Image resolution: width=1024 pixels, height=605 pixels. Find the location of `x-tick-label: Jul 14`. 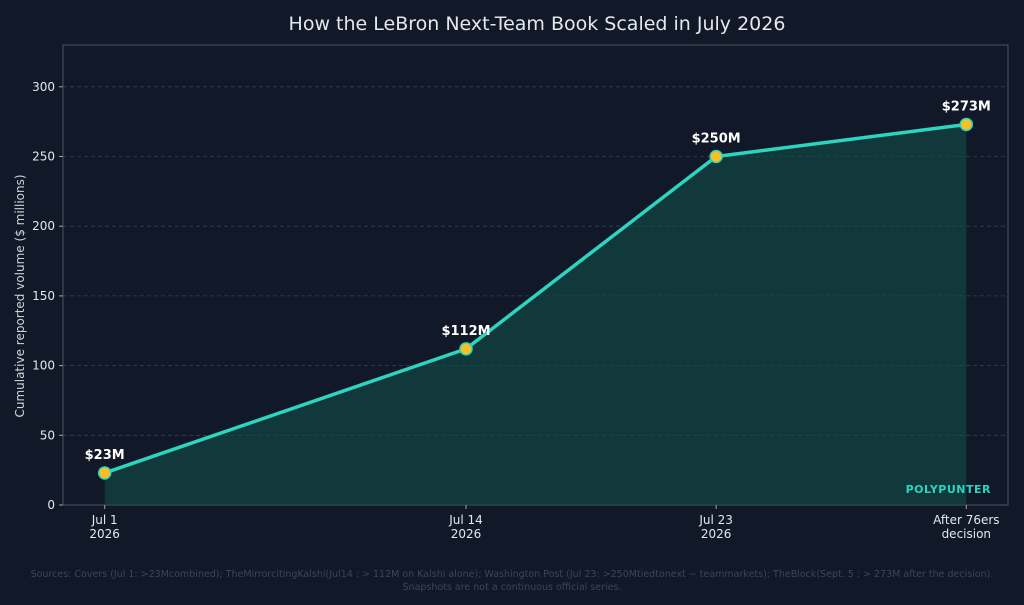

x-tick-label: Jul 14 is located at coordinates (465, 520).